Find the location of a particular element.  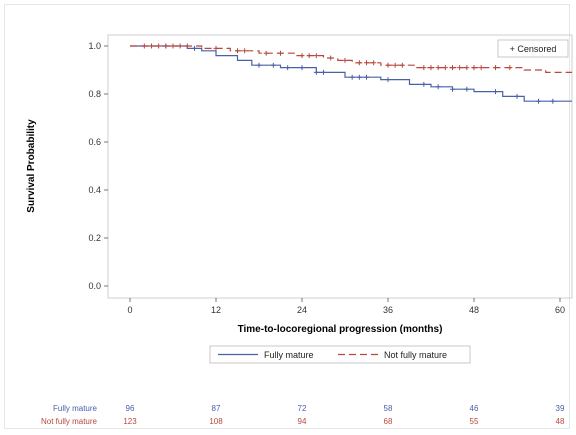

y-tick-label: 1.0 is located at coordinates (94, 46).